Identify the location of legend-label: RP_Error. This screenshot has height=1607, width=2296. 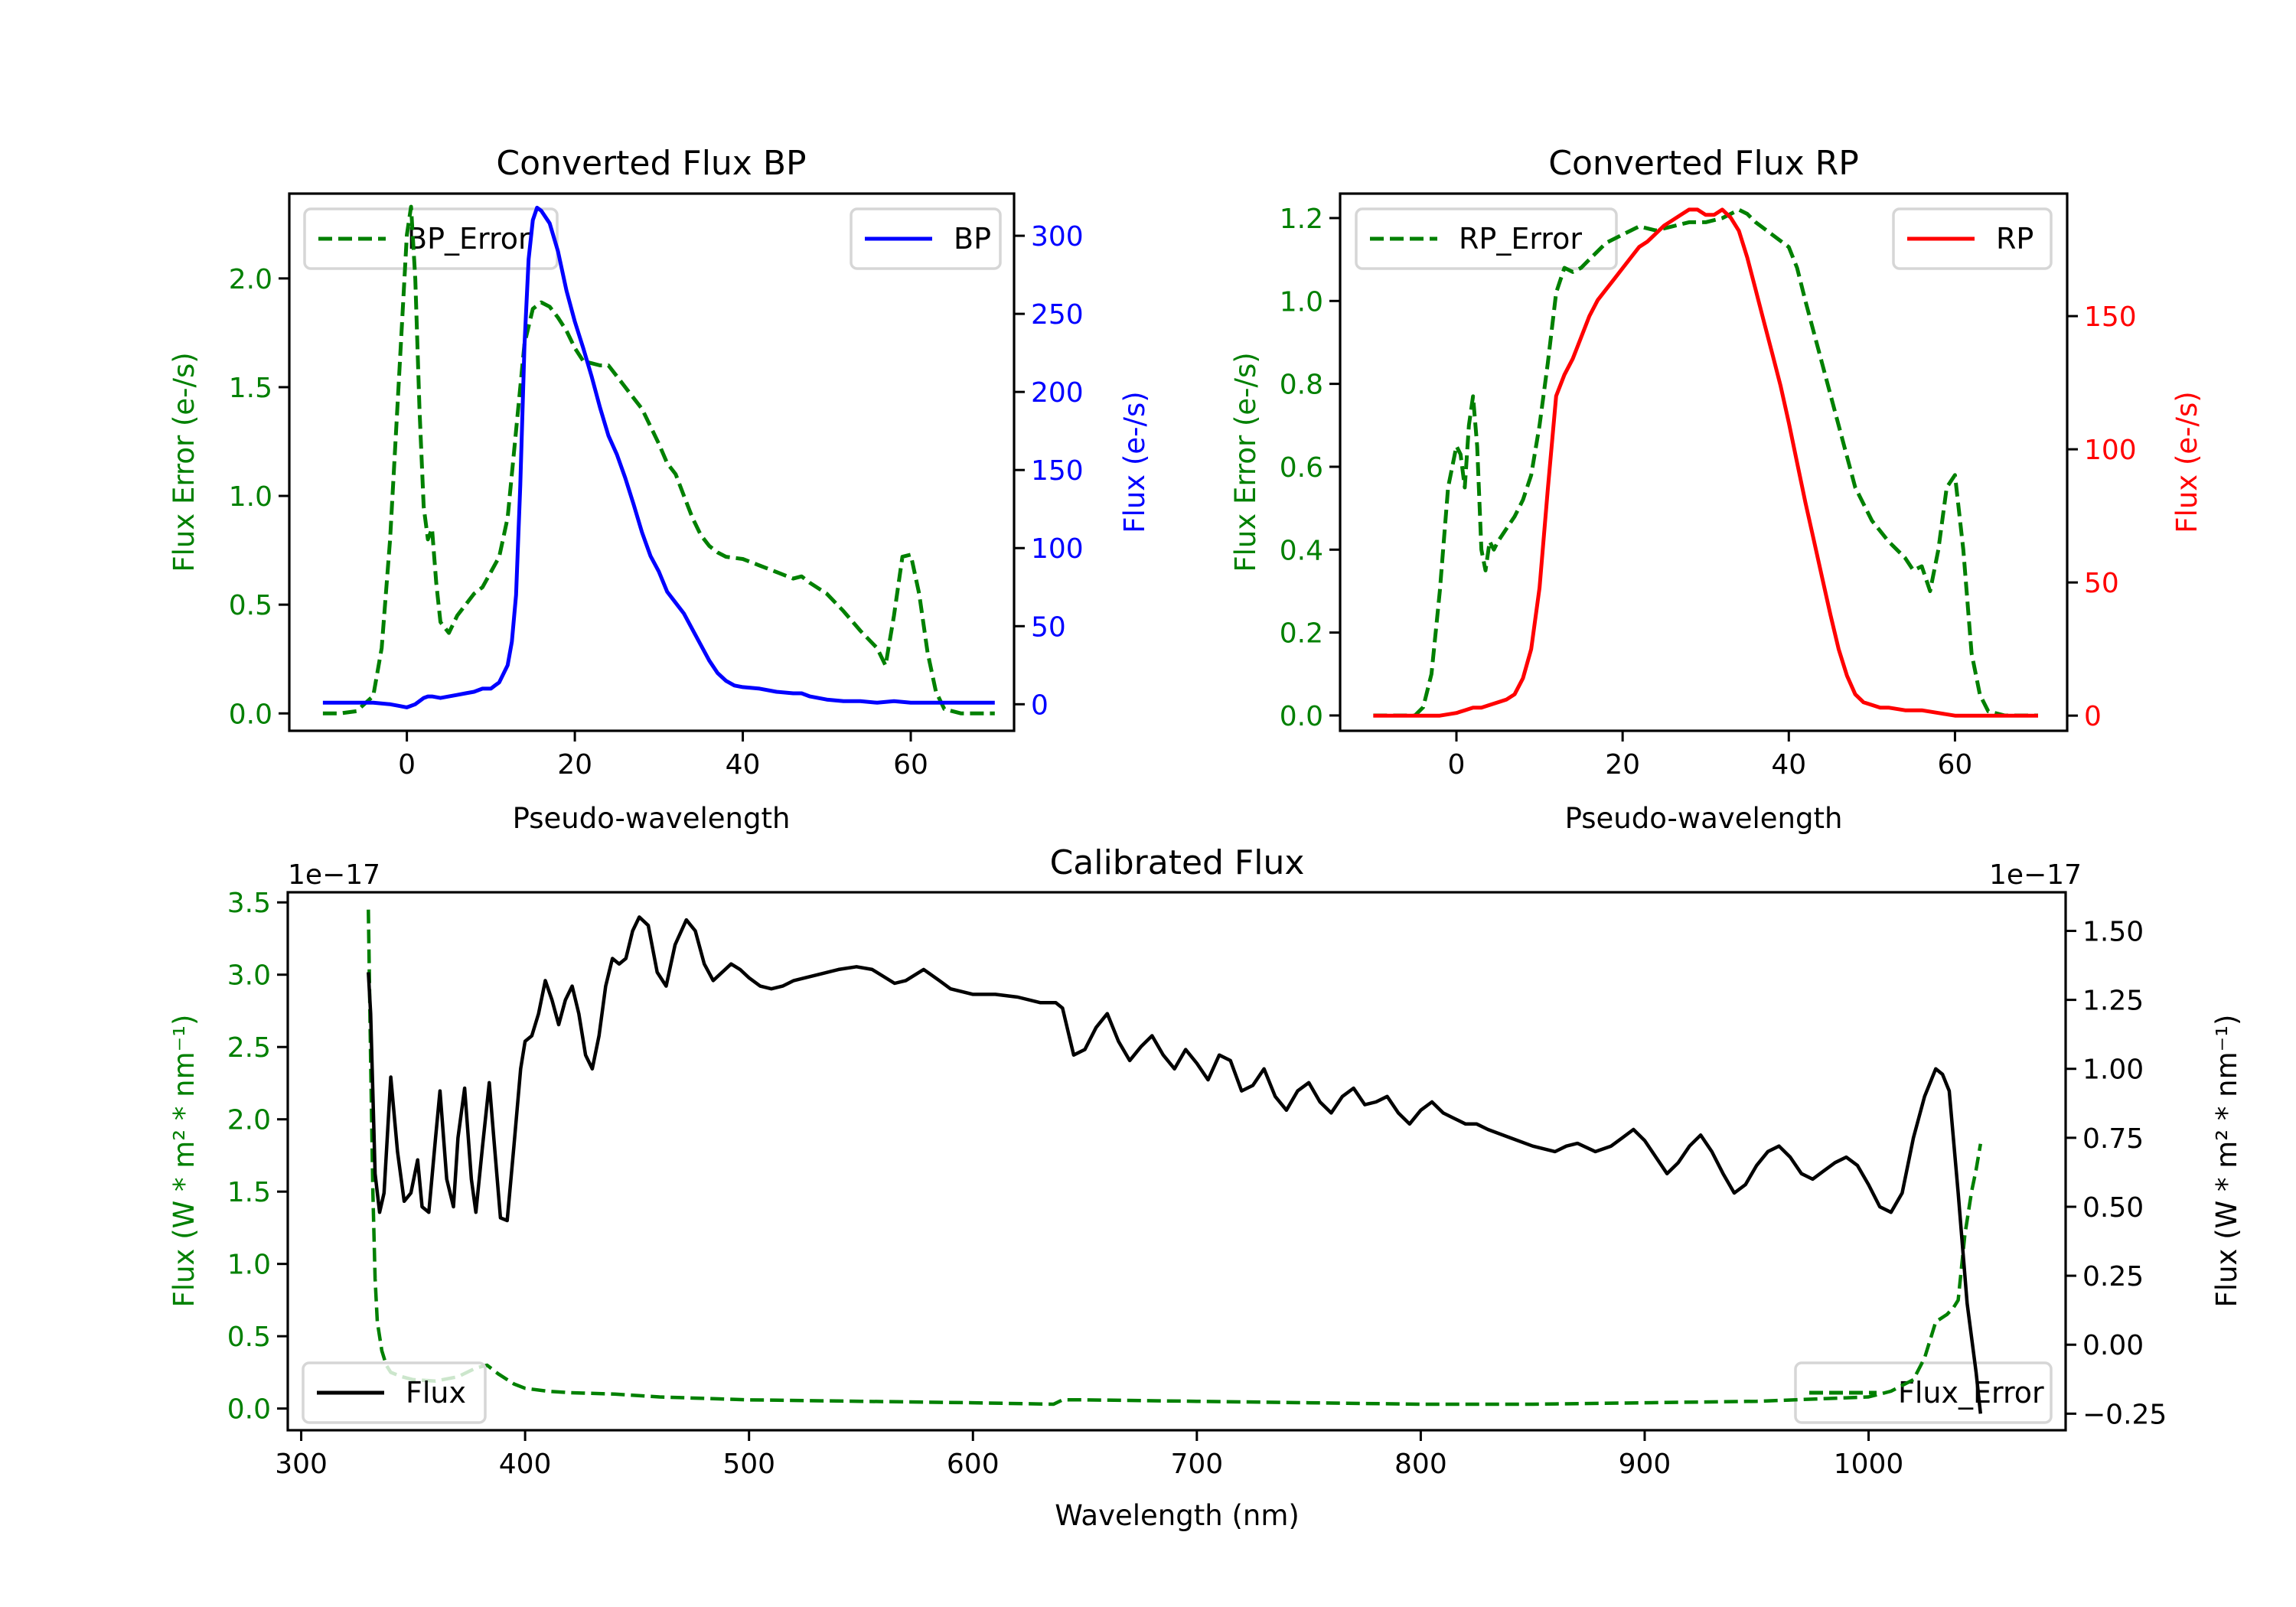
(1520, 239).